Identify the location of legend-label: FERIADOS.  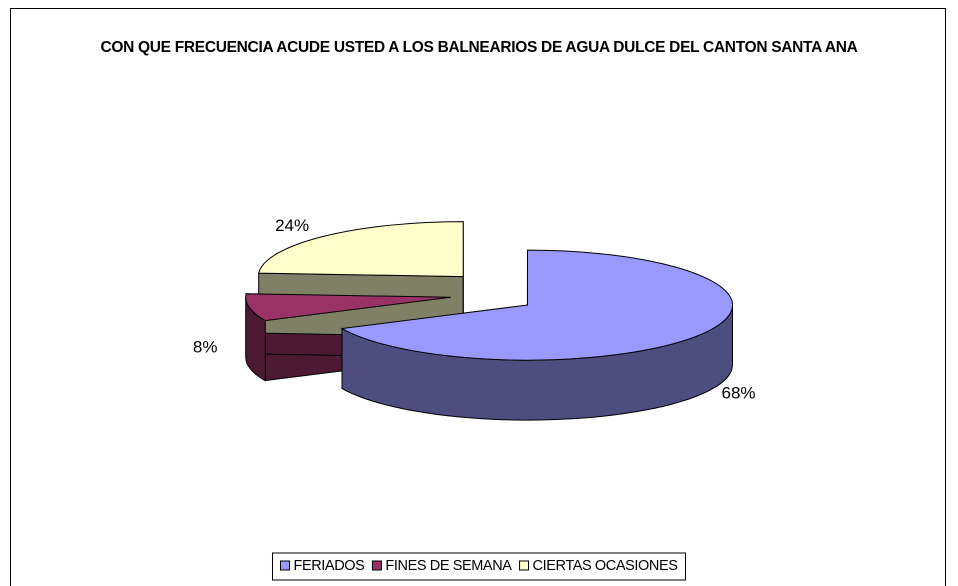
(328, 566).